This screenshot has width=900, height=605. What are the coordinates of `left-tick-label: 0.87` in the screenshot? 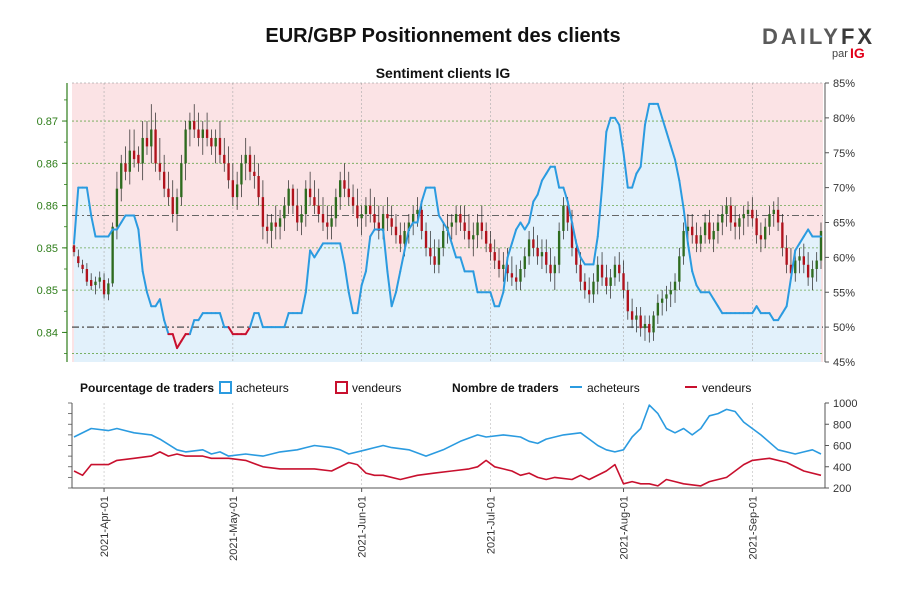 It's located at (47, 122).